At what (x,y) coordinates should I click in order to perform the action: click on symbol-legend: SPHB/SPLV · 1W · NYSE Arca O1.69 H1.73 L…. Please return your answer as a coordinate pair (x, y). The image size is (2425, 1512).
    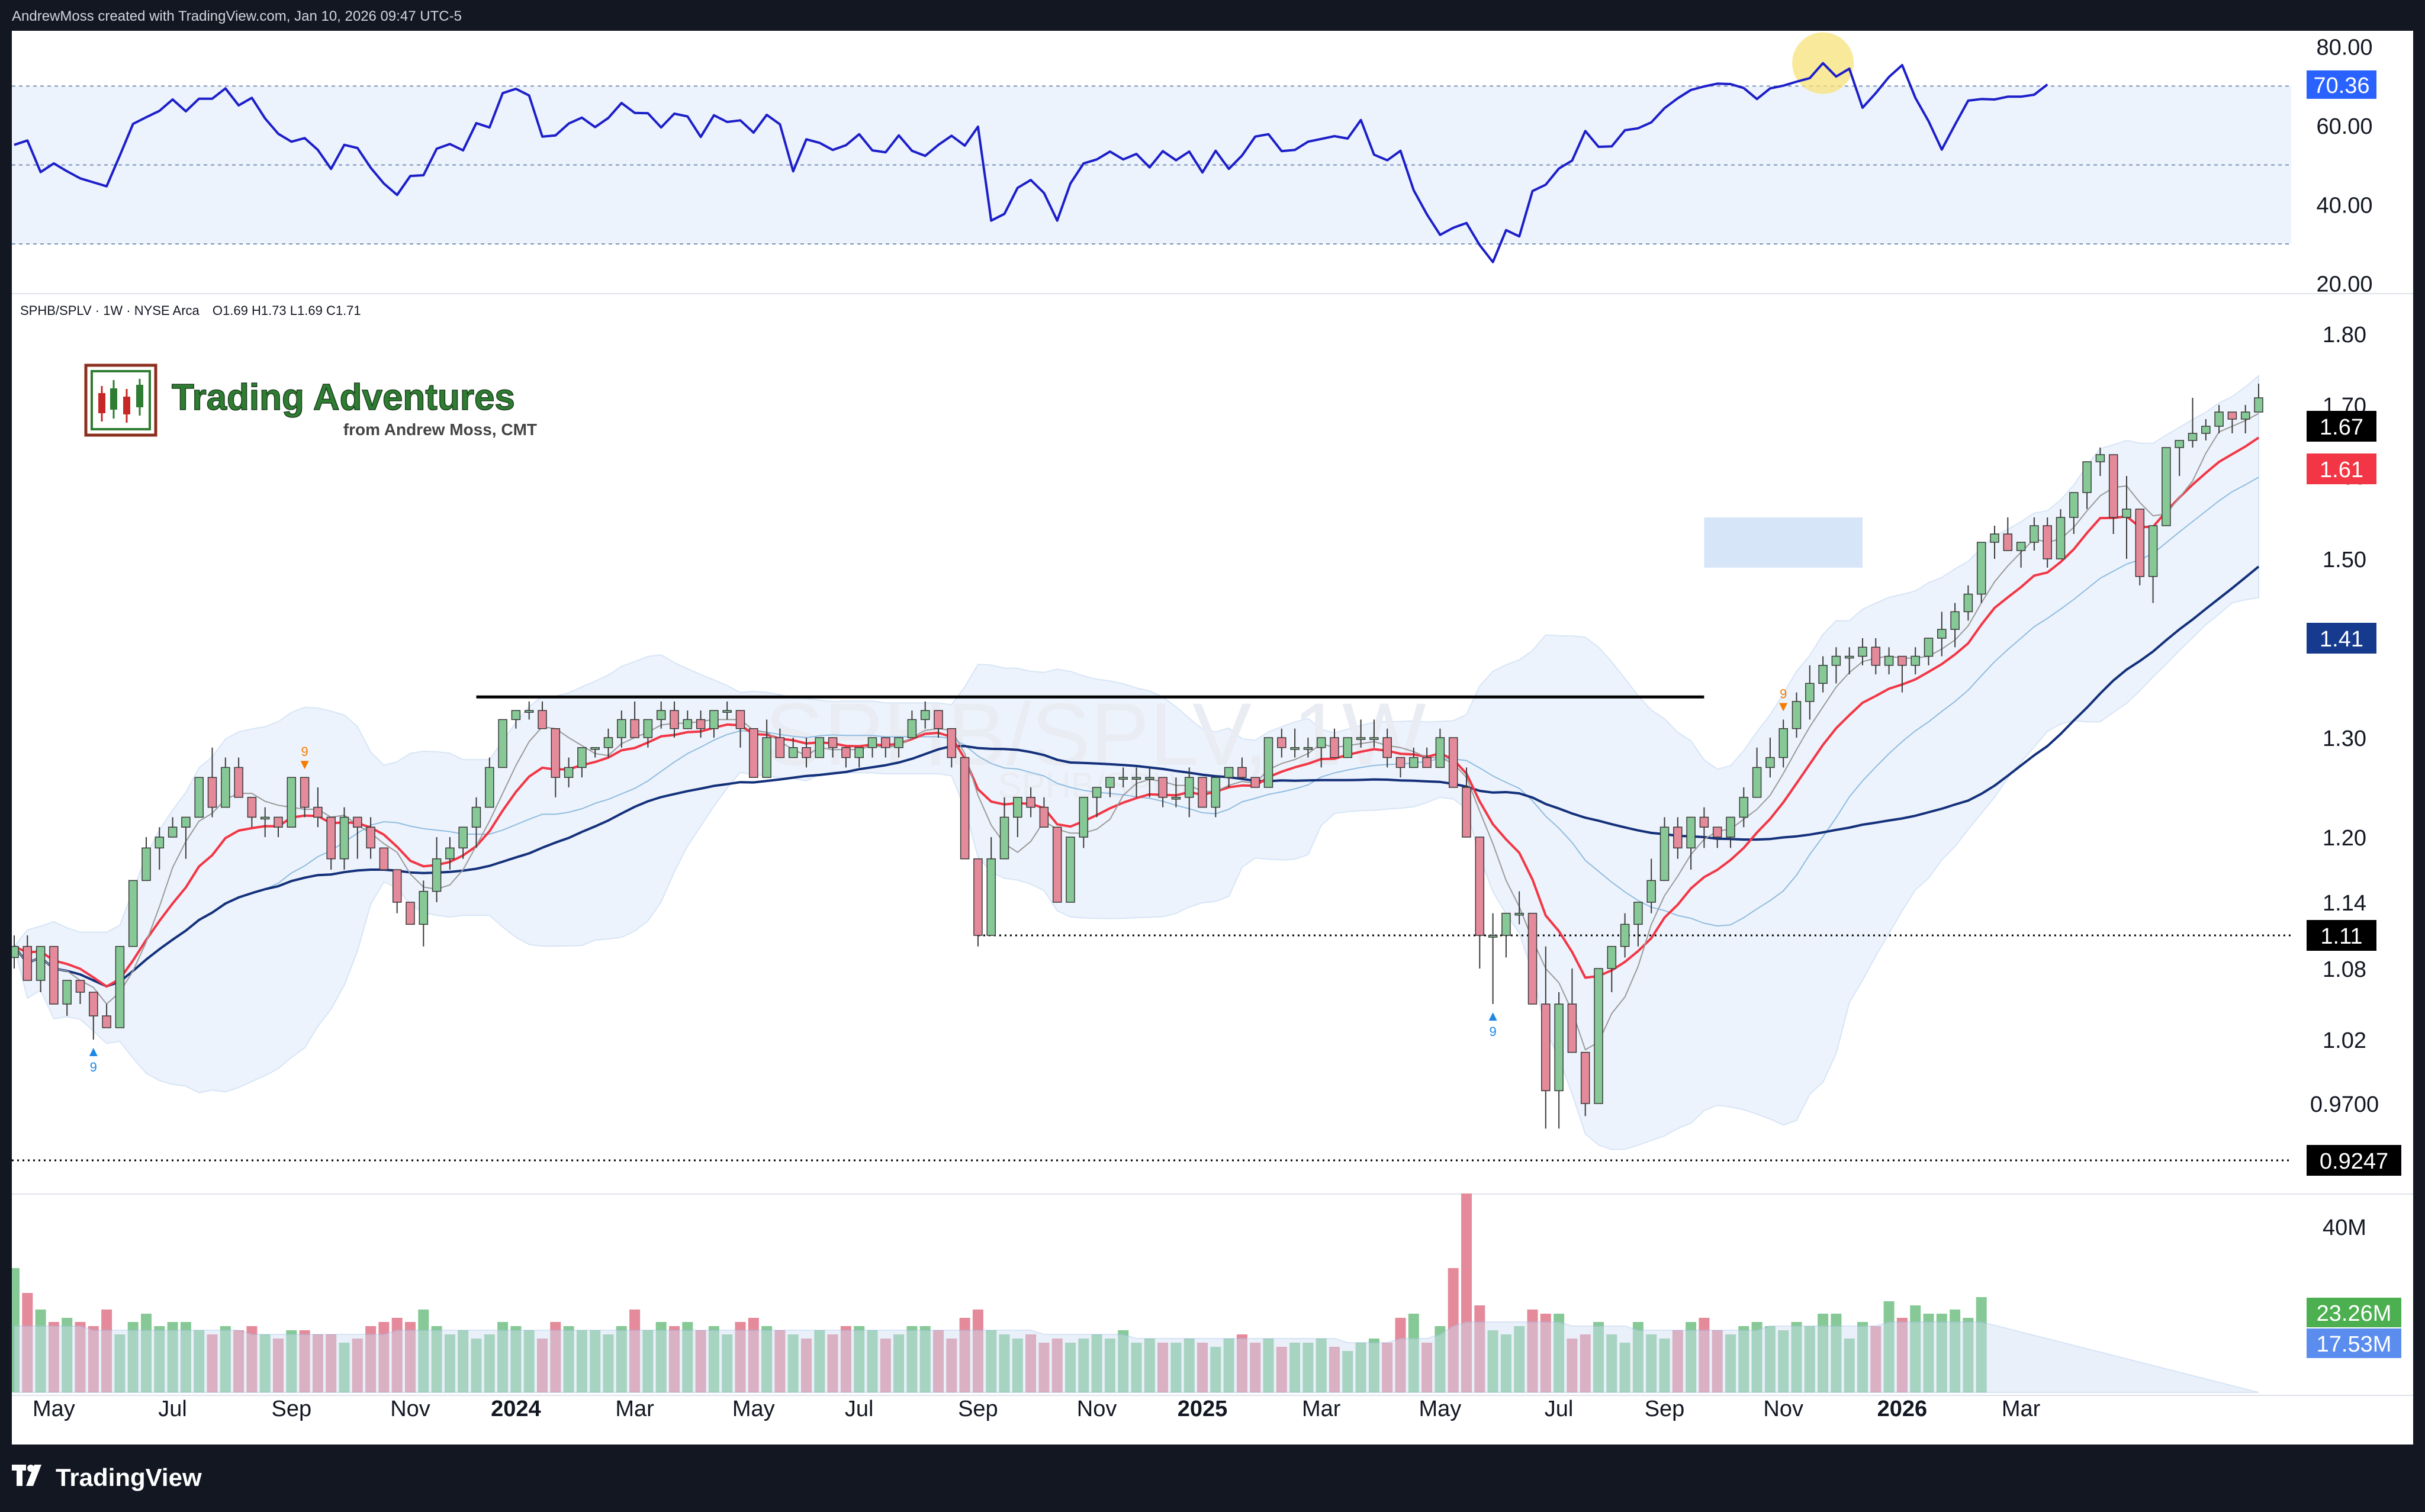
    Looking at the image, I should click on (190, 310).